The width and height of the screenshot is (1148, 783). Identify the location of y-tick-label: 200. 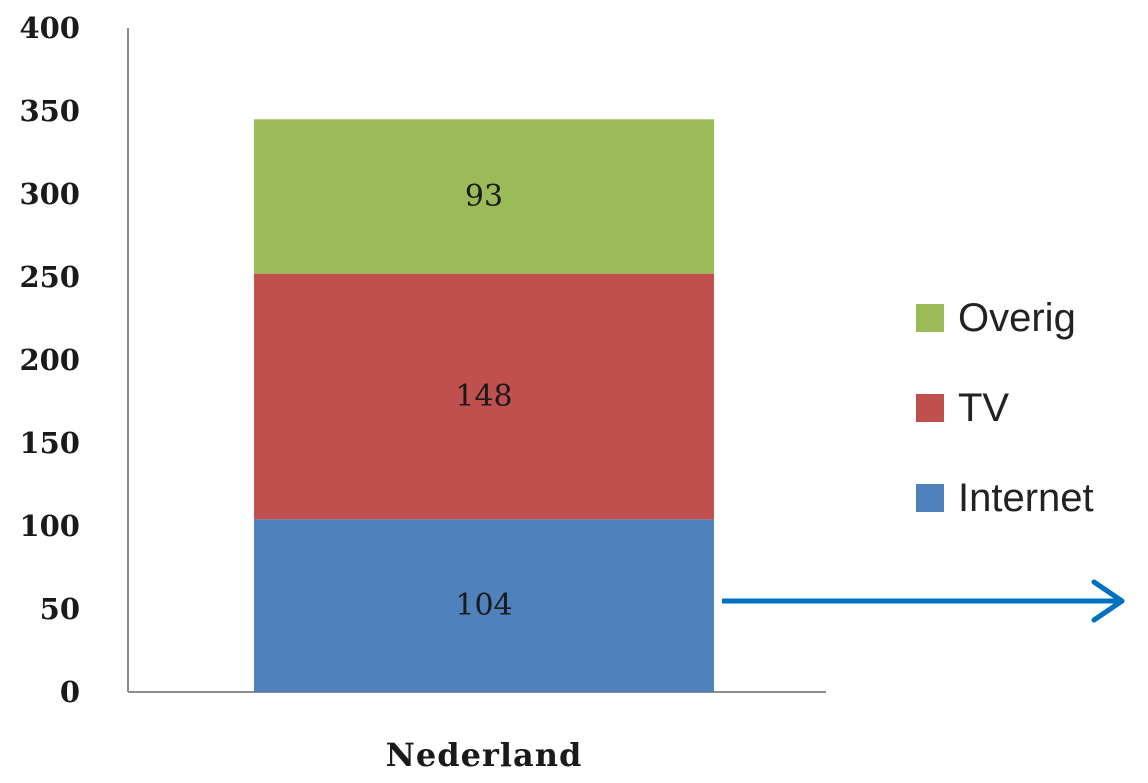
(49, 360).